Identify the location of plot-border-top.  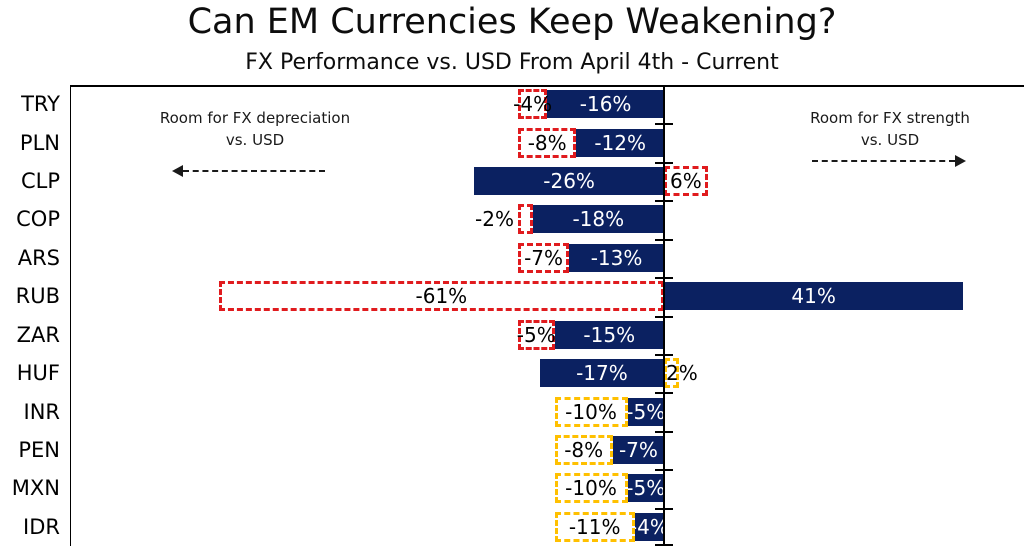
(547, 86).